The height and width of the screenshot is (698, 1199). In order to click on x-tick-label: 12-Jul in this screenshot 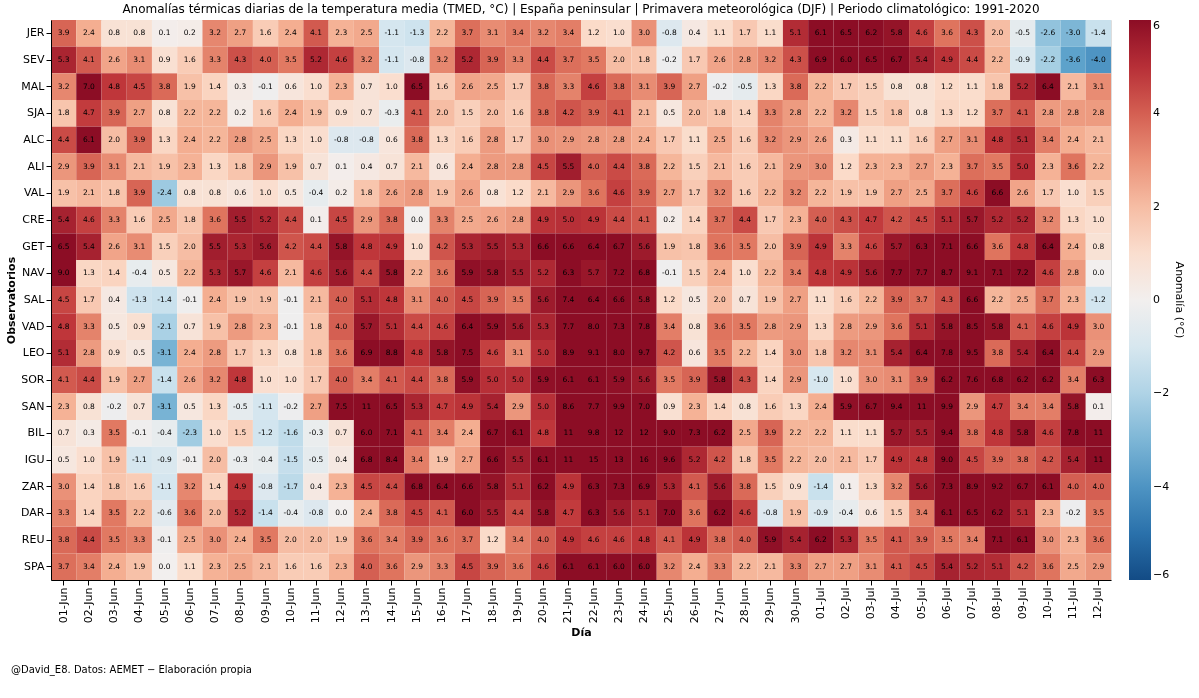, I will do `click(1098, 603)`.